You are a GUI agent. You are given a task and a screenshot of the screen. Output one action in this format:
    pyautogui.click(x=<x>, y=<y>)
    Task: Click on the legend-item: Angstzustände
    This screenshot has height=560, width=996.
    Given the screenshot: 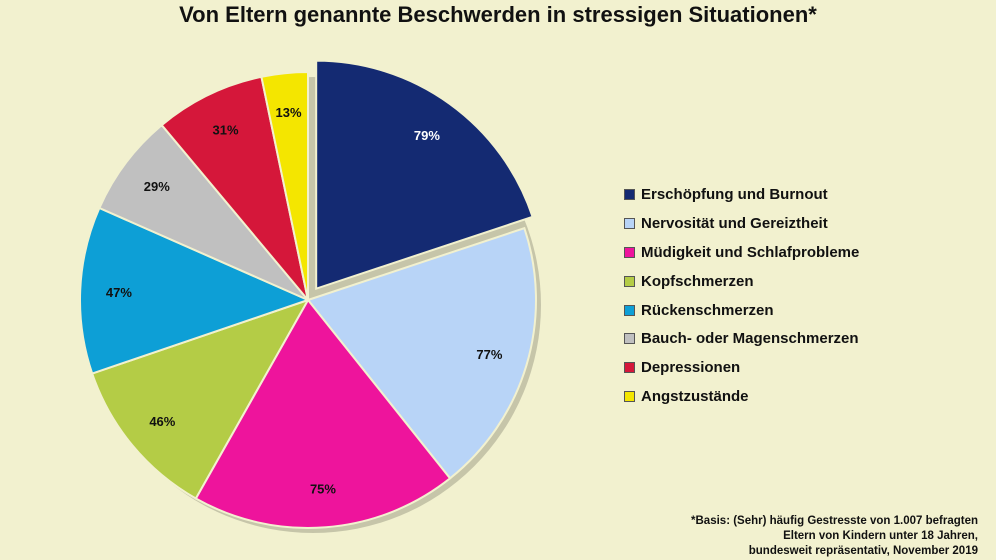 What is the action you would take?
    pyautogui.click(x=741, y=396)
    